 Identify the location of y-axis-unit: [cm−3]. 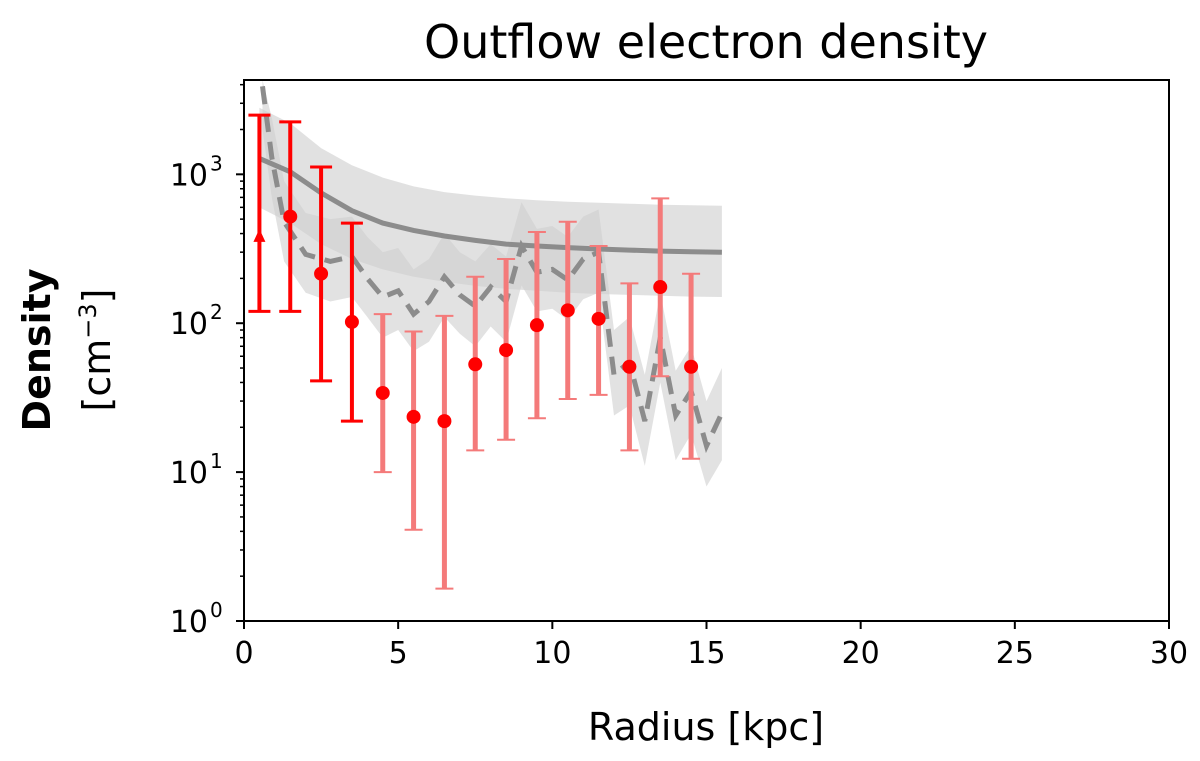
(96, 350).